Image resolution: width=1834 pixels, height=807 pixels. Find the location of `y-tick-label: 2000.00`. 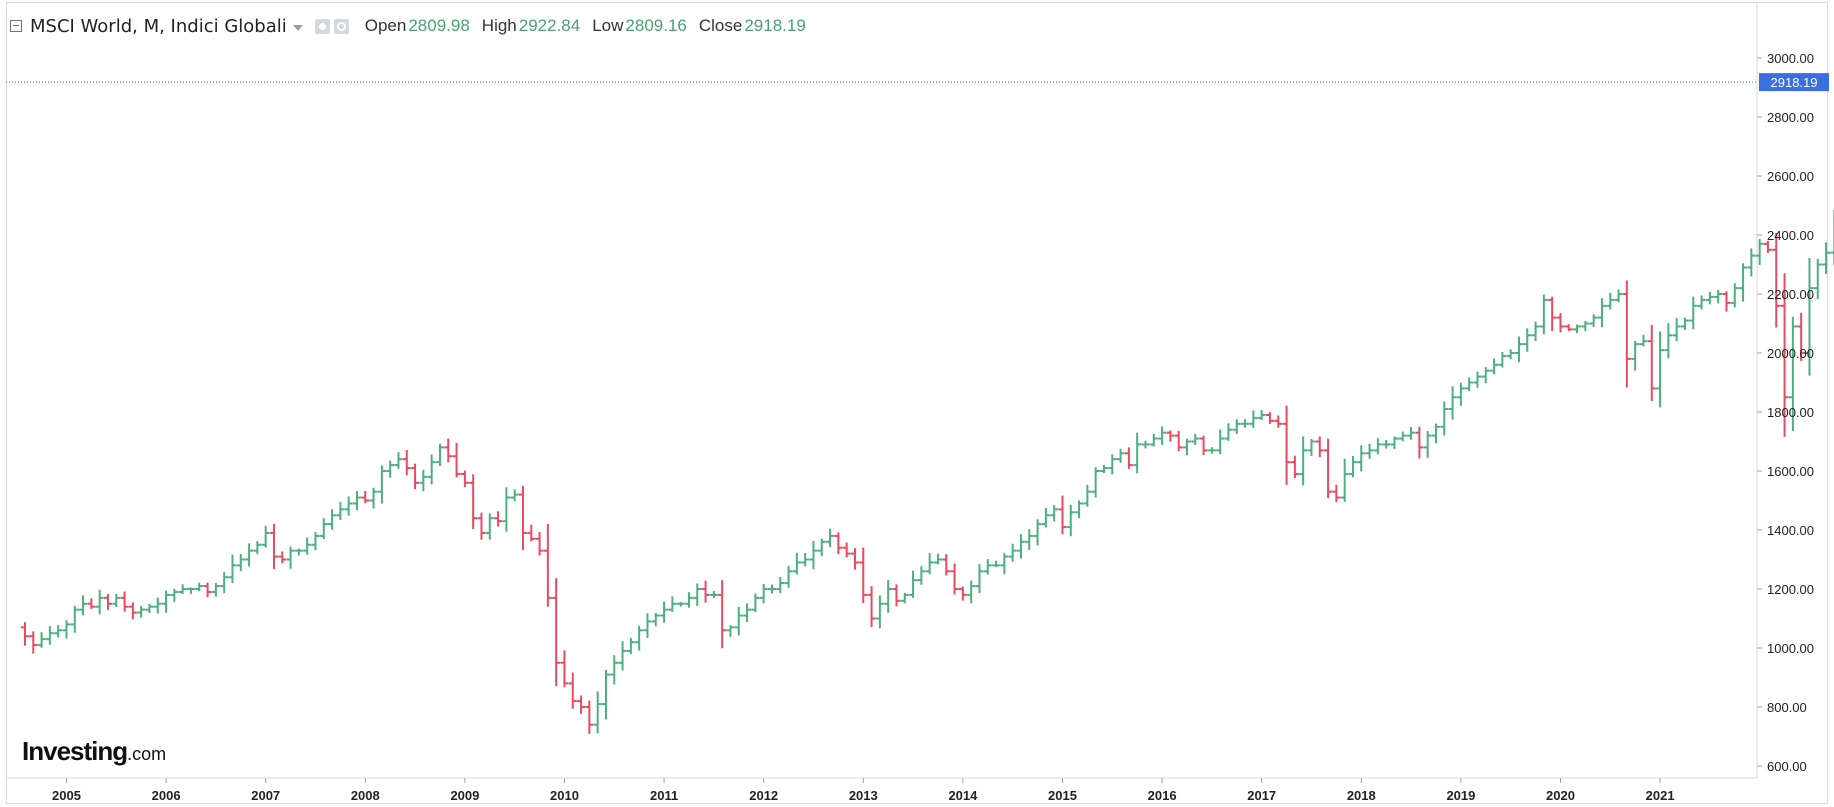

y-tick-label: 2000.00 is located at coordinates (1790, 353).